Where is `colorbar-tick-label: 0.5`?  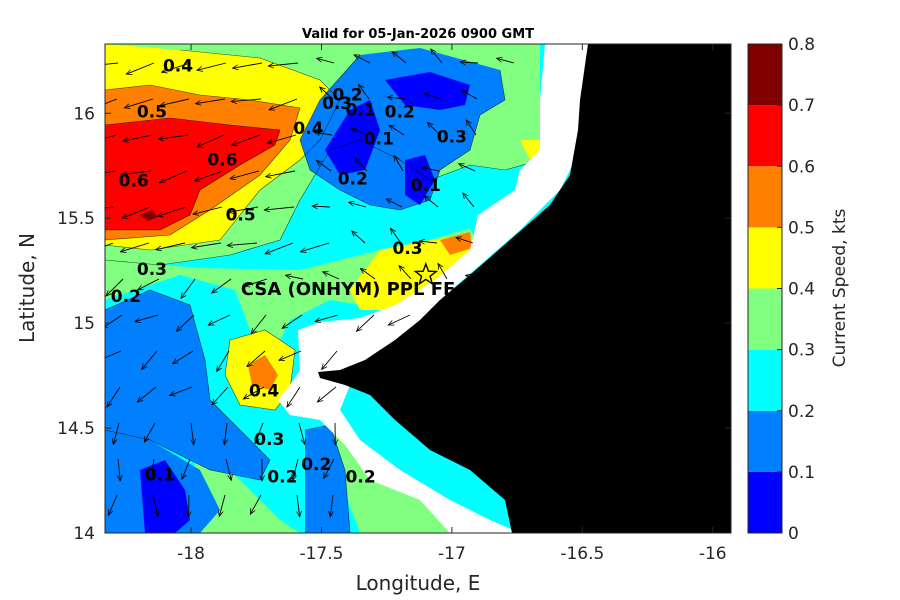
colorbar-tick-label: 0.5 is located at coordinates (801, 228).